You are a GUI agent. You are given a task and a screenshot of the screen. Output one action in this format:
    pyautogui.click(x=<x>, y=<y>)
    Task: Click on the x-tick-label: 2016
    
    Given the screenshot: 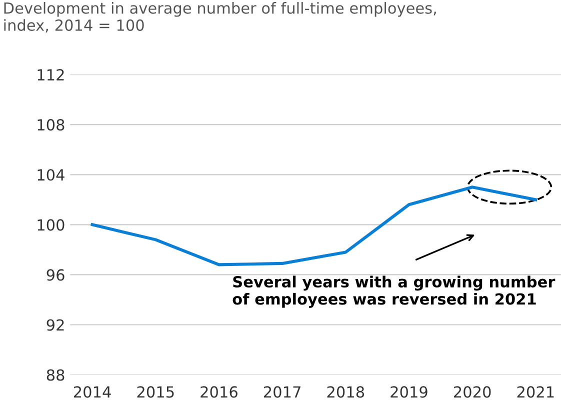 What is the action you would take?
    pyautogui.click(x=219, y=392)
    